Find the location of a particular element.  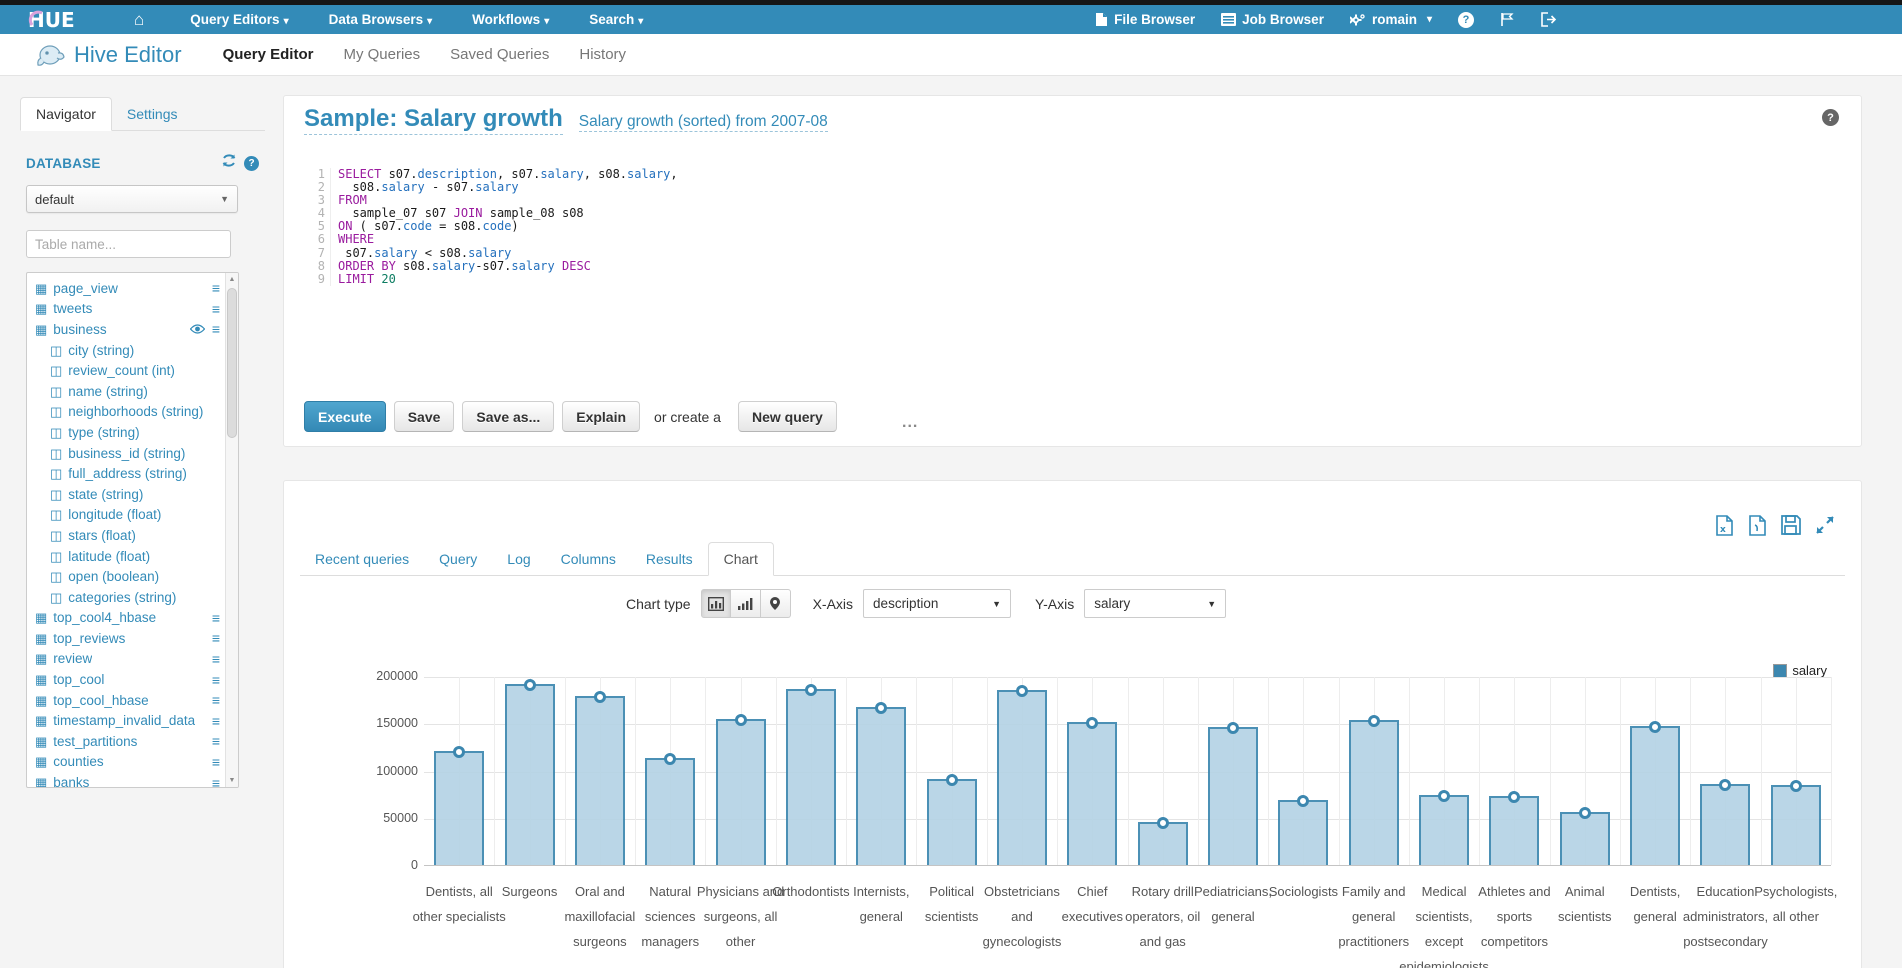

column-item: ◫ type (string) is located at coordinates (132, 432).